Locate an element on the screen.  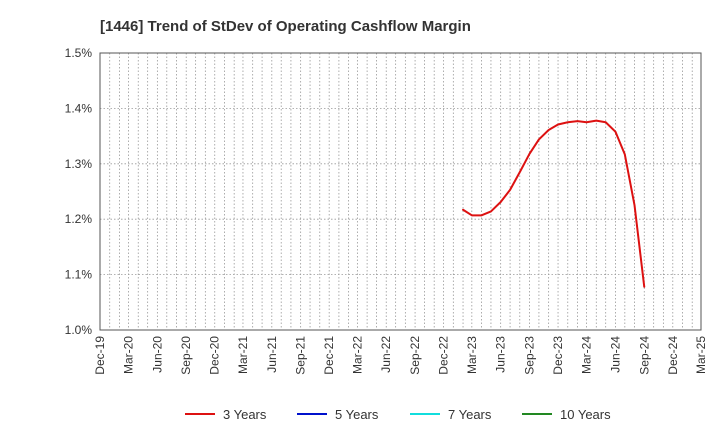
x-tick-label: Sep-21 is located at coordinates (301, 355).